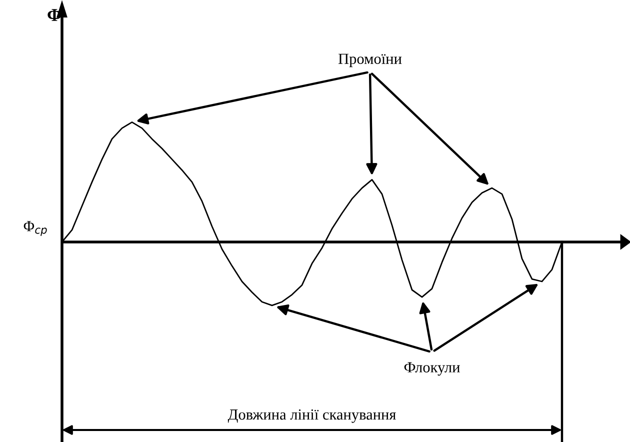  Describe the element at coordinates (35, 228) in the screenshot. I see `ref-line-label: Φ$_{ср}$` at that location.